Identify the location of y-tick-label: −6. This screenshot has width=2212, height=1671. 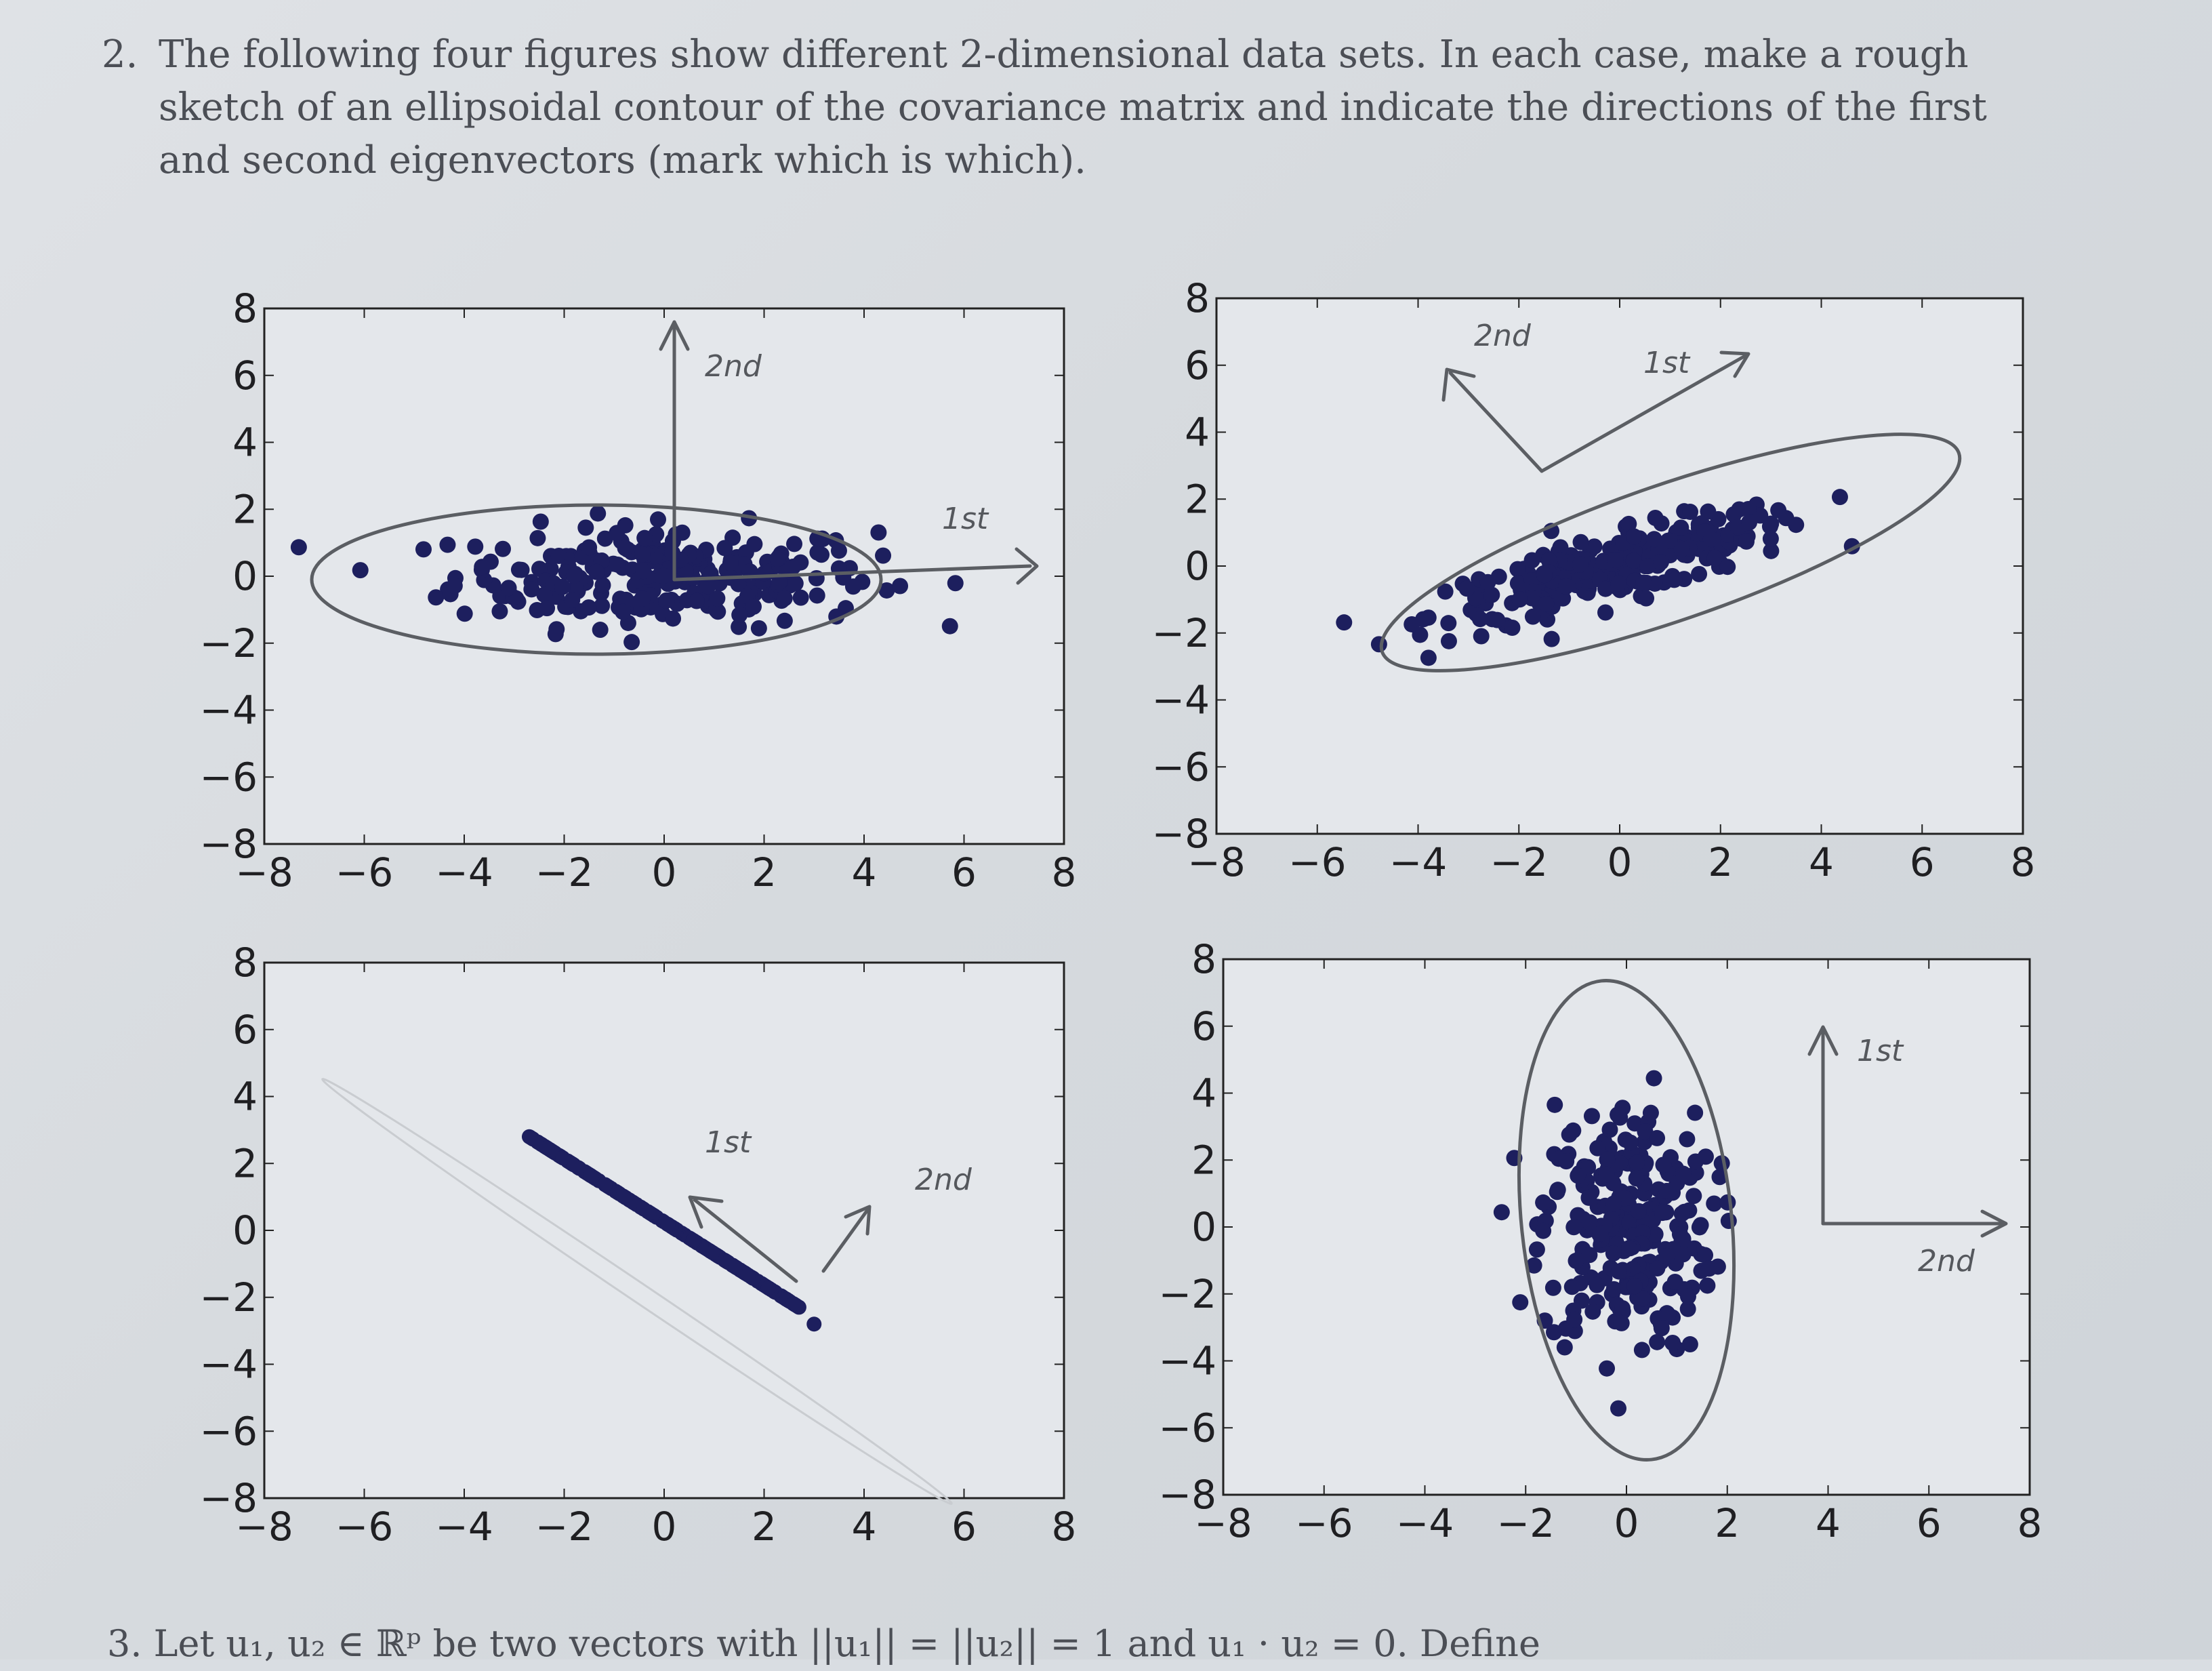
(1188, 1428).